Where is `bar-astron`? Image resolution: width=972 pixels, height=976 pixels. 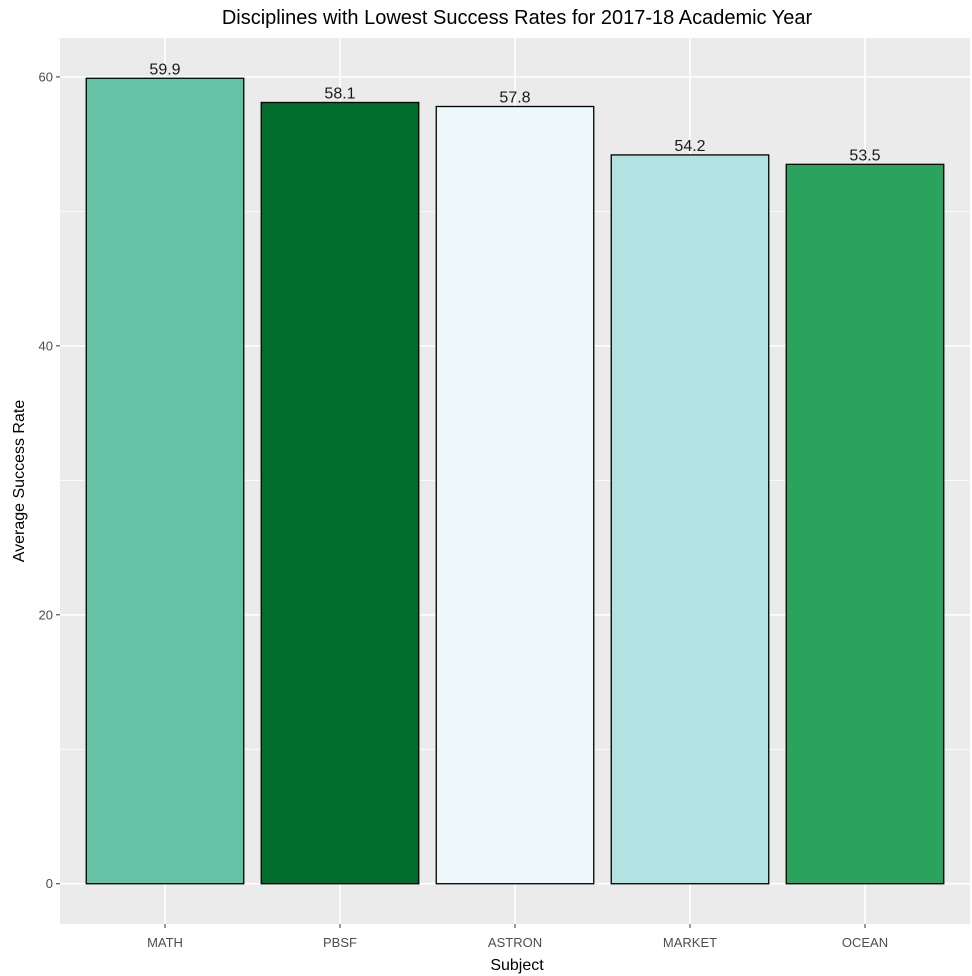
bar-astron is located at coordinates (515, 495).